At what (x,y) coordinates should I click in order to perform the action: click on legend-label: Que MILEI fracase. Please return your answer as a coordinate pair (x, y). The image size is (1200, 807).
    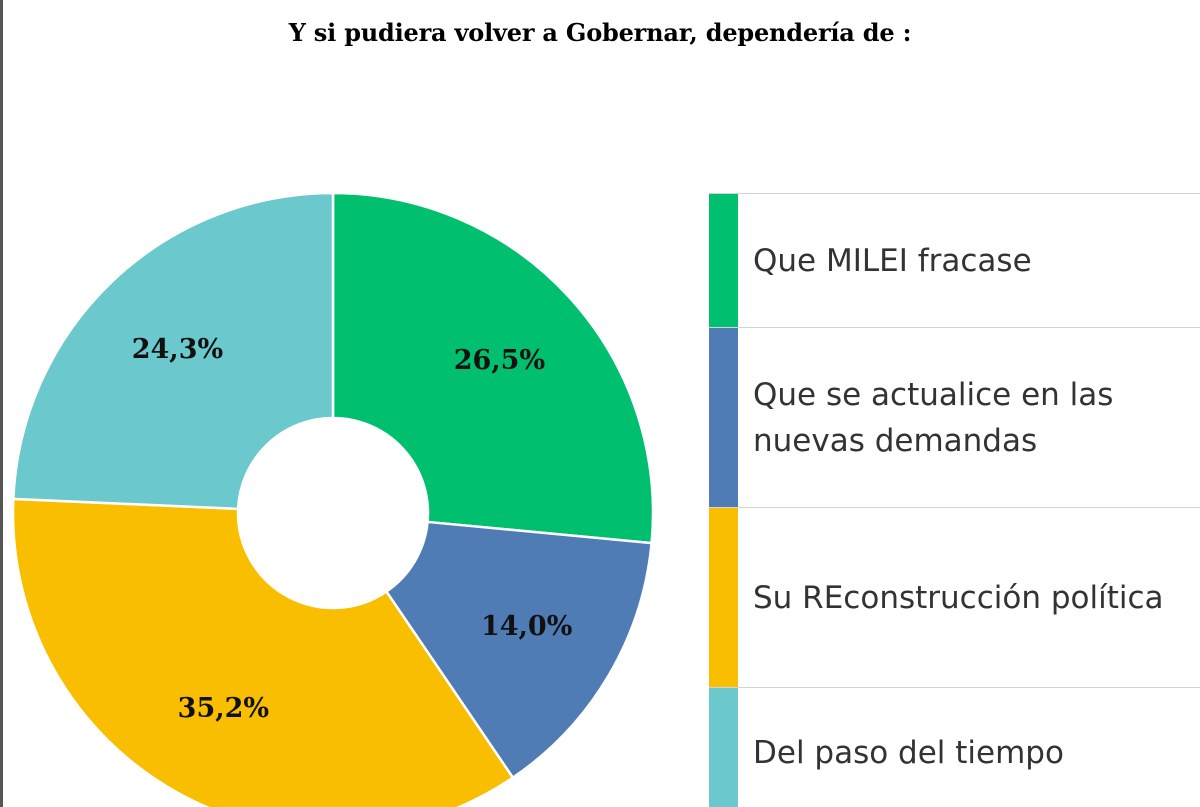
    Looking at the image, I should click on (892, 260).